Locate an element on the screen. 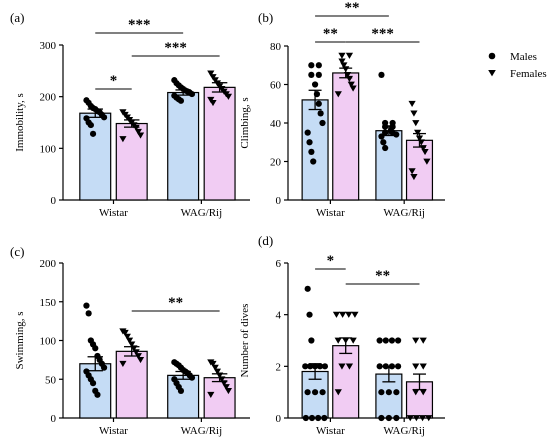  y-tick-label: 300 is located at coordinates (48, 46).